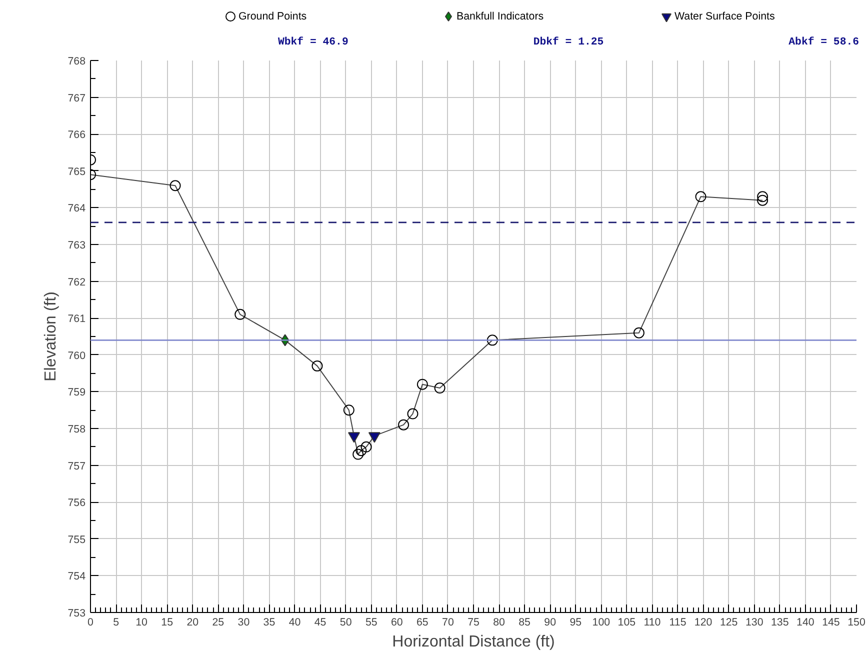  I want to click on x-tick-label: 120, so click(703, 622).